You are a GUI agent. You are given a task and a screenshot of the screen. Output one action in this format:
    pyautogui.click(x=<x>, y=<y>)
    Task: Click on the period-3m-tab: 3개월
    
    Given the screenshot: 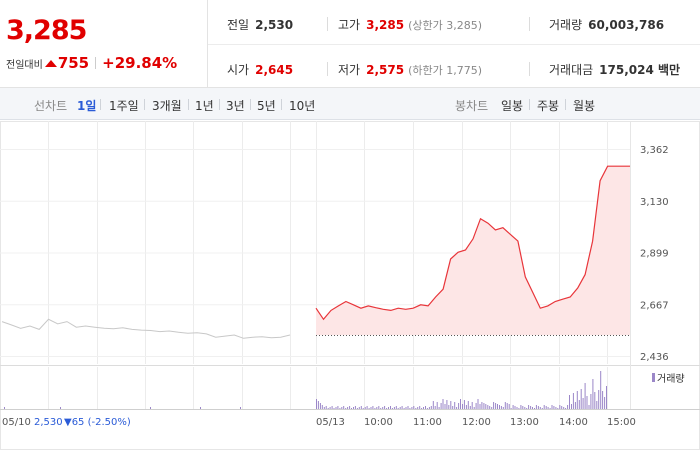 What is the action you would take?
    pyautogui.click(x=167, y=106)
    